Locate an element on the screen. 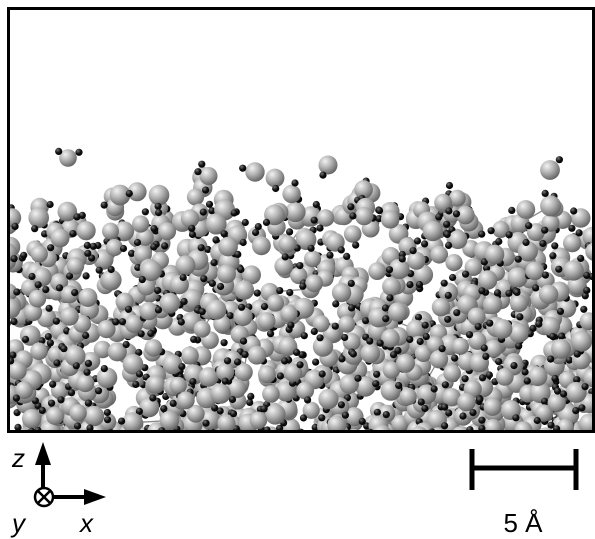 This screenshot has height=539, width=595. x-arrow-head is located at coordinates (95, 497).